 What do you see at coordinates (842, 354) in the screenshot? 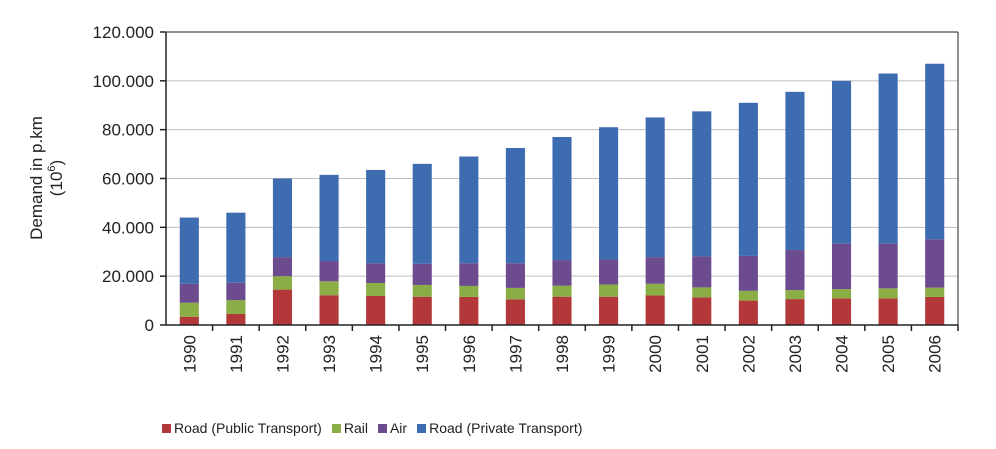
I see `x-tick-label: 2004` at bounding box center [842, 354].